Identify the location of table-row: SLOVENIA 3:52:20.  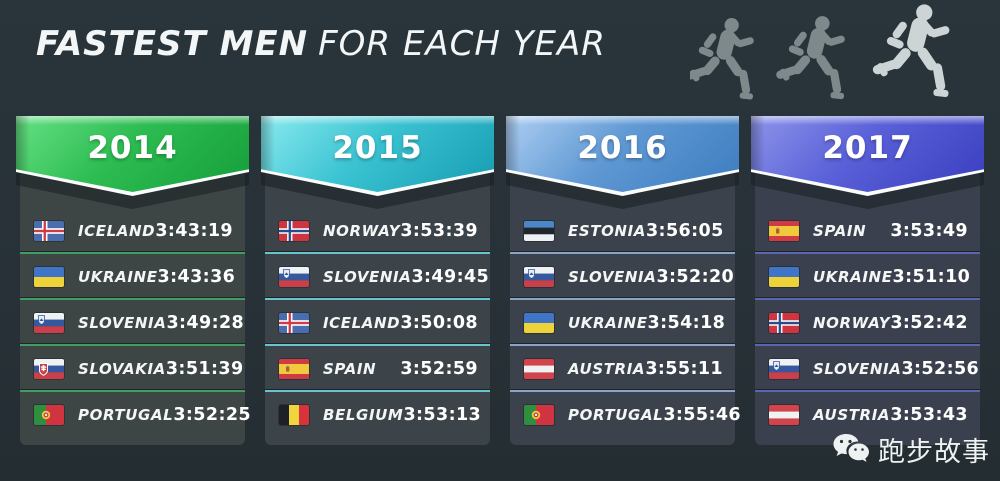
(622, 277).